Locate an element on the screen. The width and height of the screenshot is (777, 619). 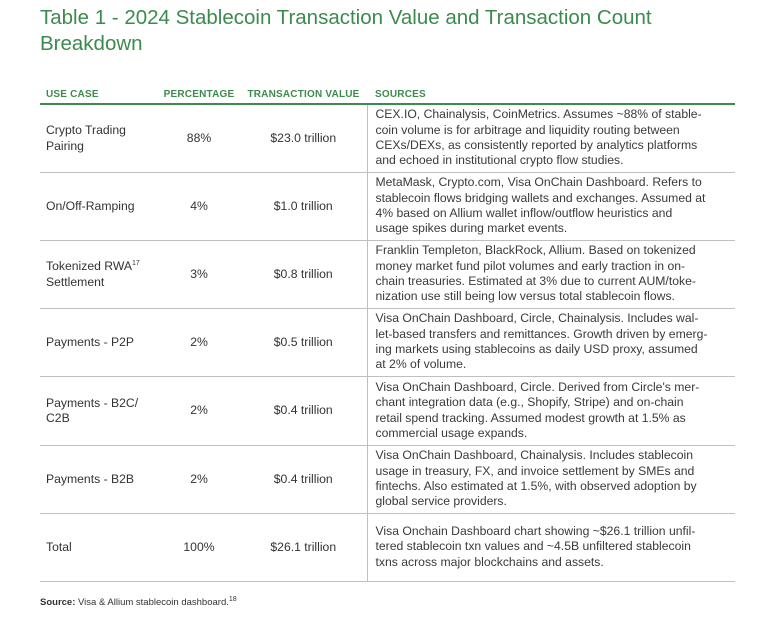
use-case-footnote: 17 is located at coordinates (136, 264).